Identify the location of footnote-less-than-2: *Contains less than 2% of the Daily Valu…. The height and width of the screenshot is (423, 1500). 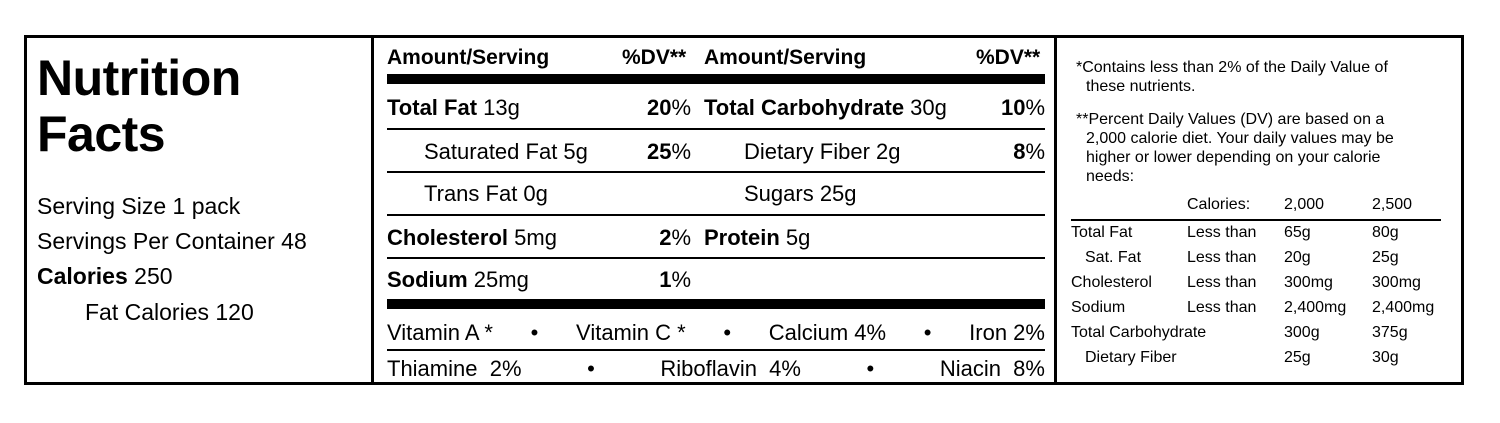
(1266, 77).